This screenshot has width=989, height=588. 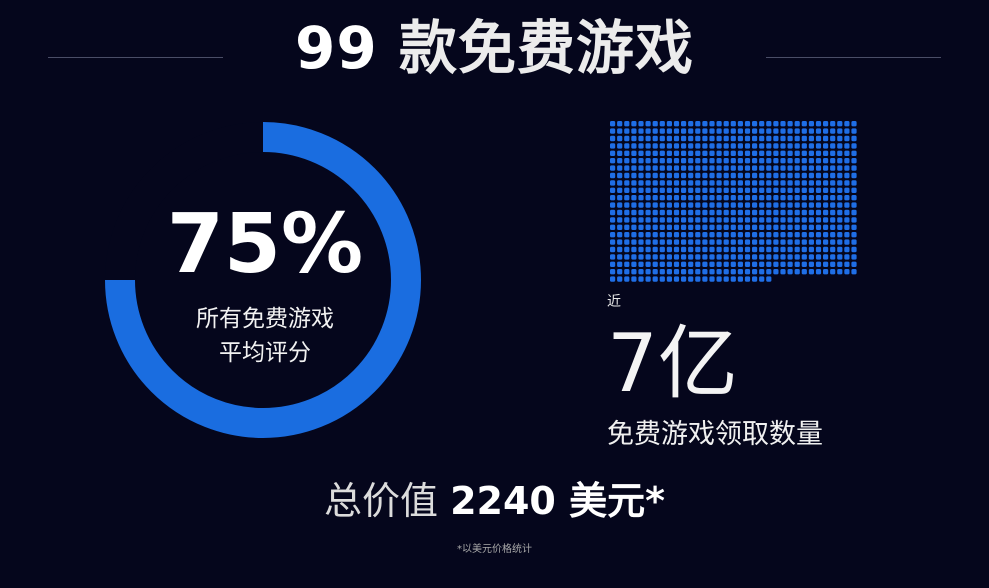 What do you see at coordinates (265, 353) in the screenshot?
I see `rating-caption-line2: 平均评分` at bounding box center [265, 353].